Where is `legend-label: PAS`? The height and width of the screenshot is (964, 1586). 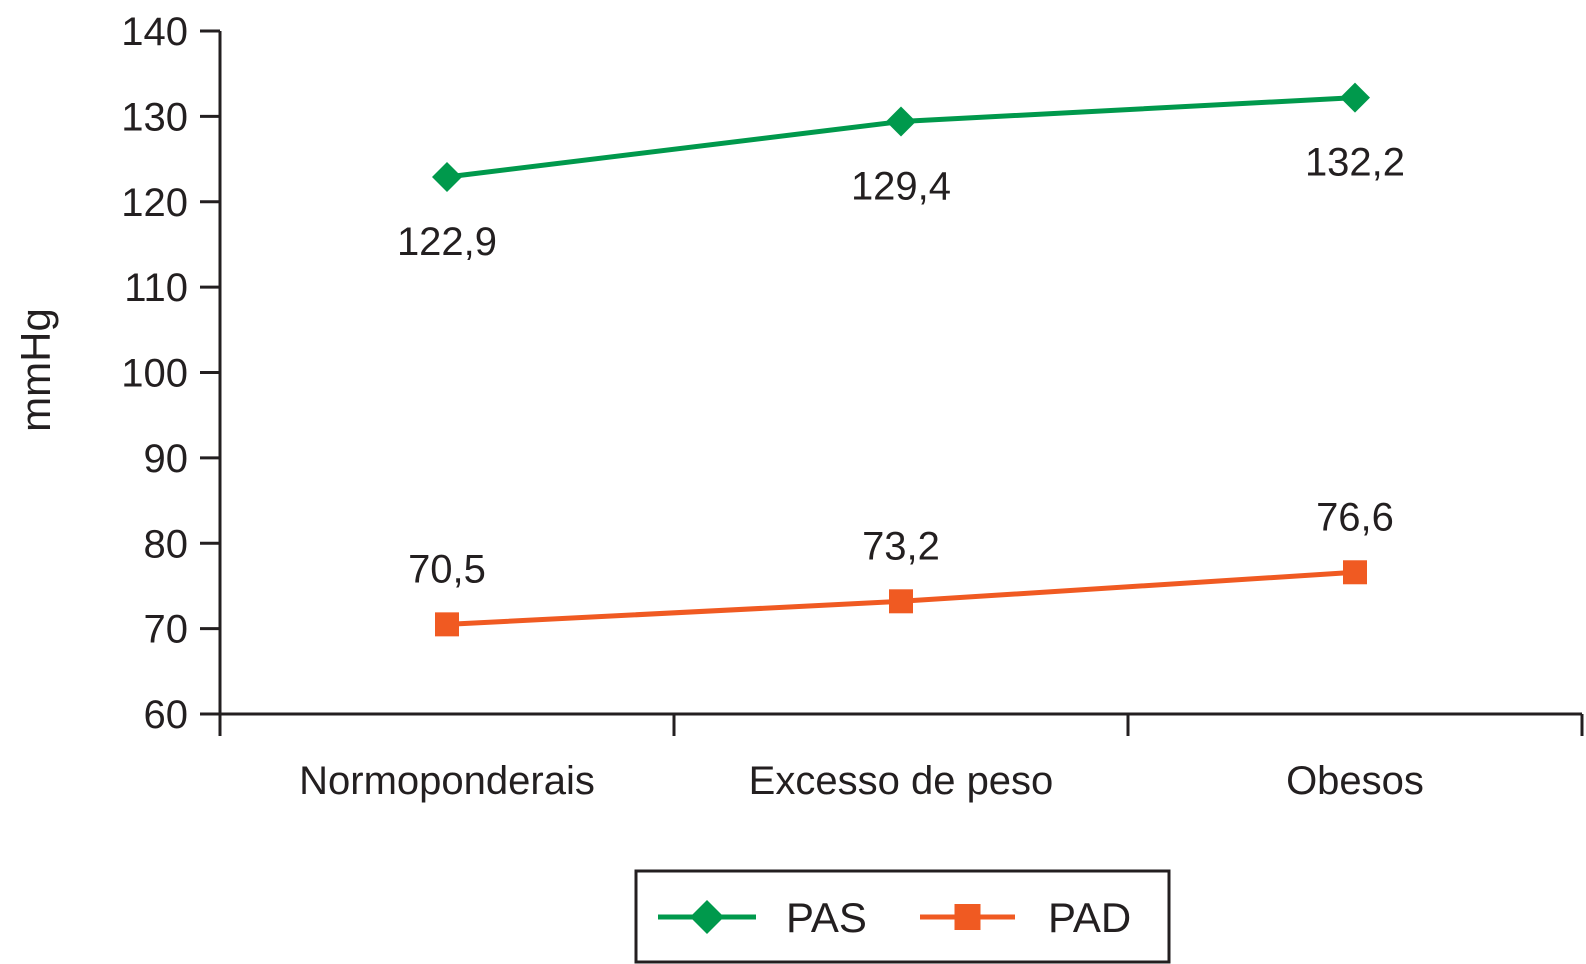 legend-label: PAS is located at coordinates (826, 917).